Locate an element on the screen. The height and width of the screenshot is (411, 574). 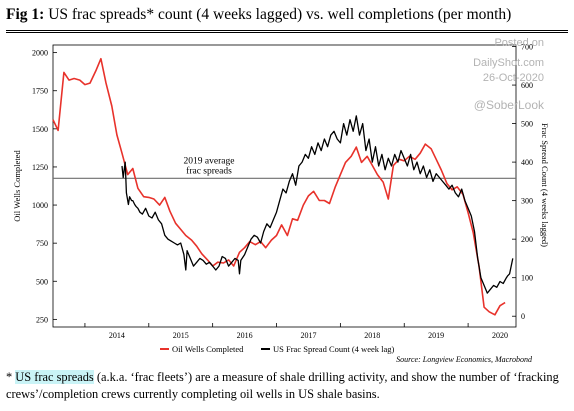
legend-label: Oil Wells Completed is located at coordinates (208, 349).